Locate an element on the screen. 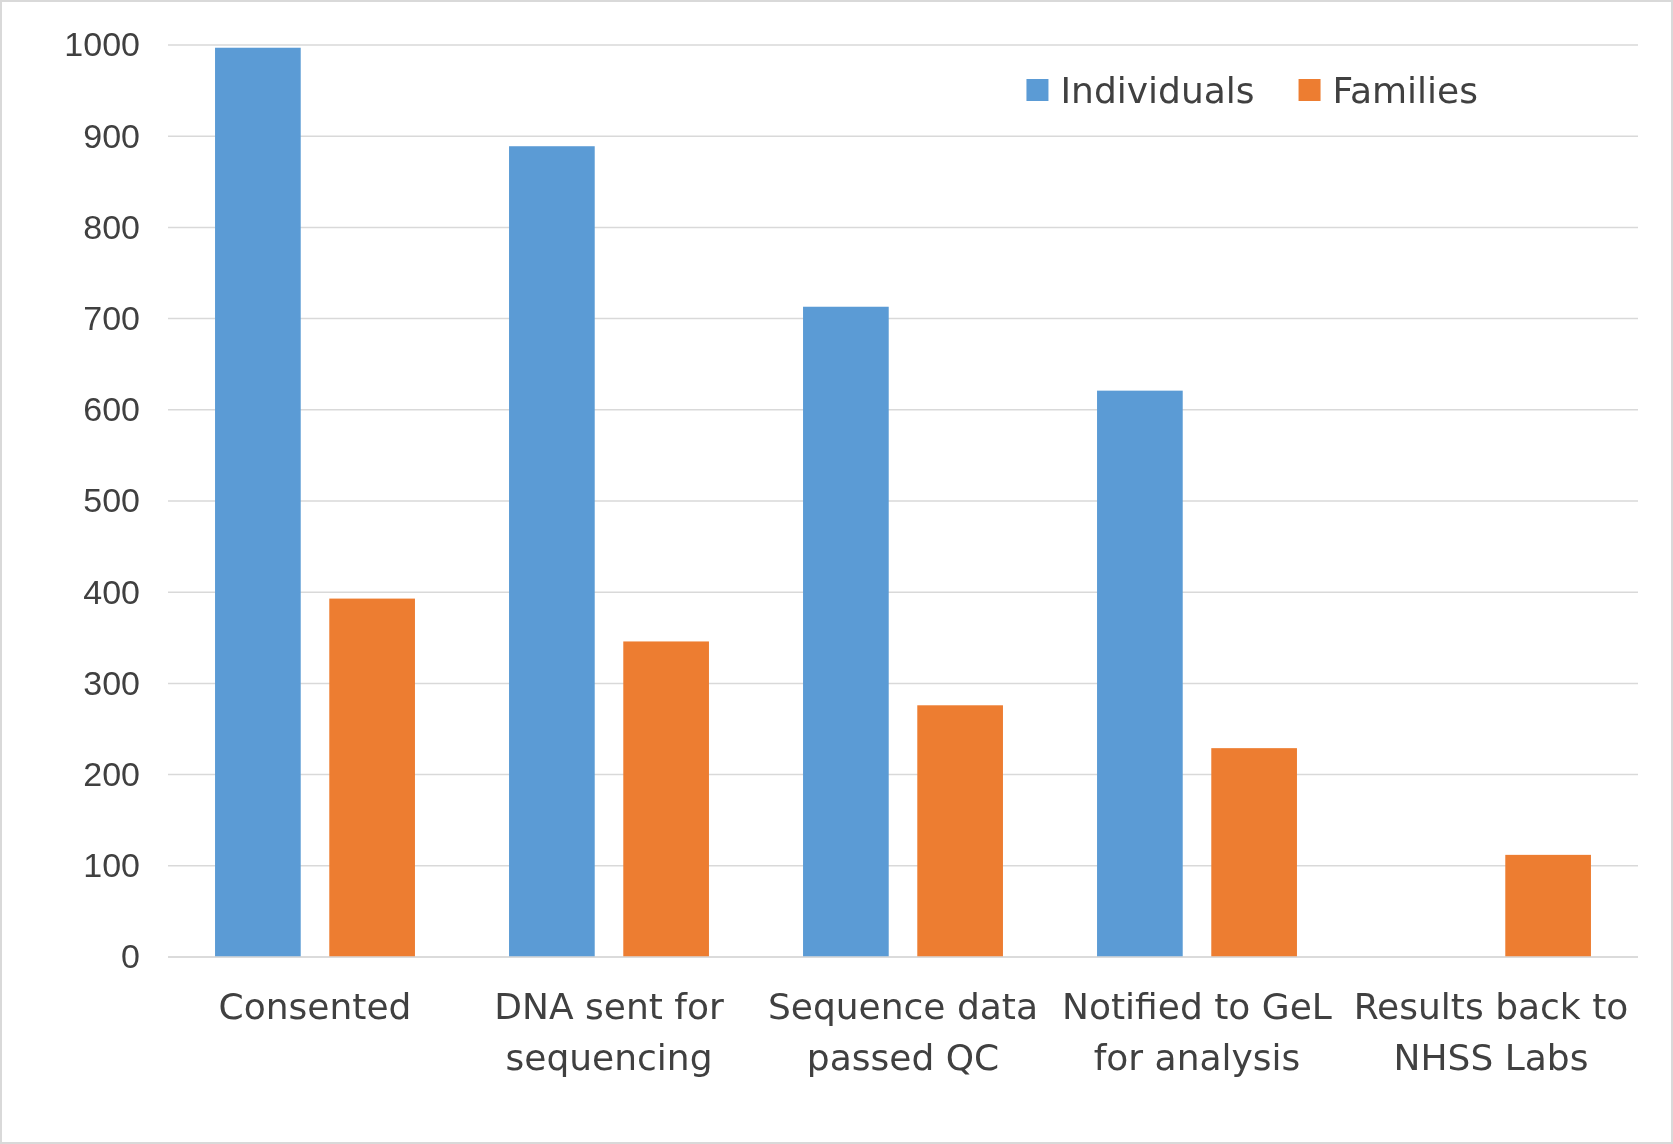 The image size is (1673, 1144). y-tick-label: 600 is located at coordinates (111, 409).